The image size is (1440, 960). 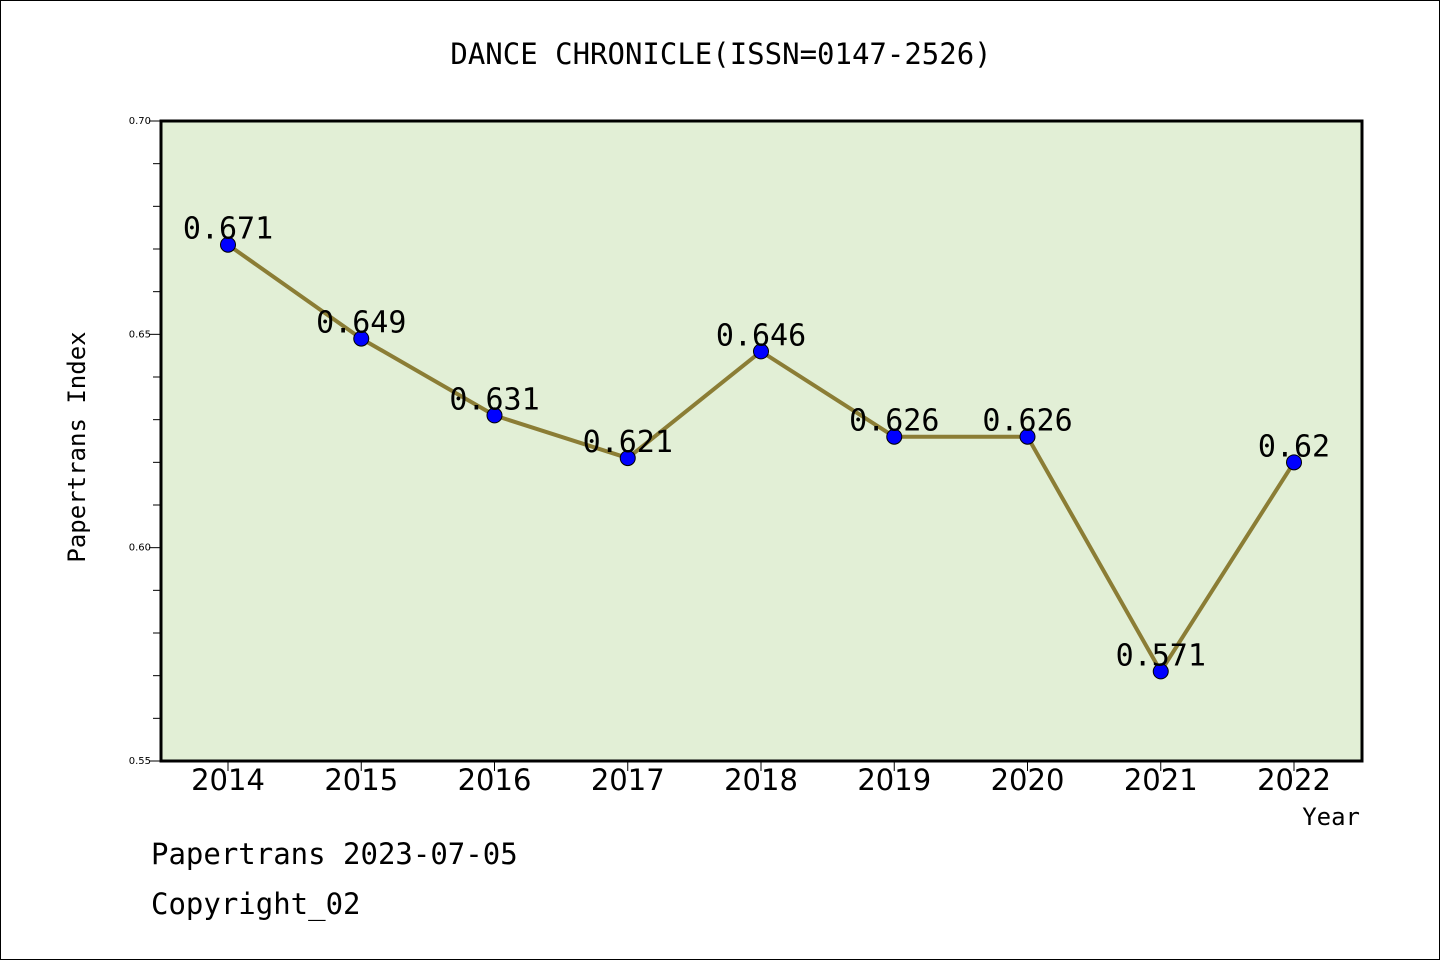 What do you see at coordinates (140, 121) in the screenshot?
I see `y-tick-label: 0.70` at bounding box center [140, 121].